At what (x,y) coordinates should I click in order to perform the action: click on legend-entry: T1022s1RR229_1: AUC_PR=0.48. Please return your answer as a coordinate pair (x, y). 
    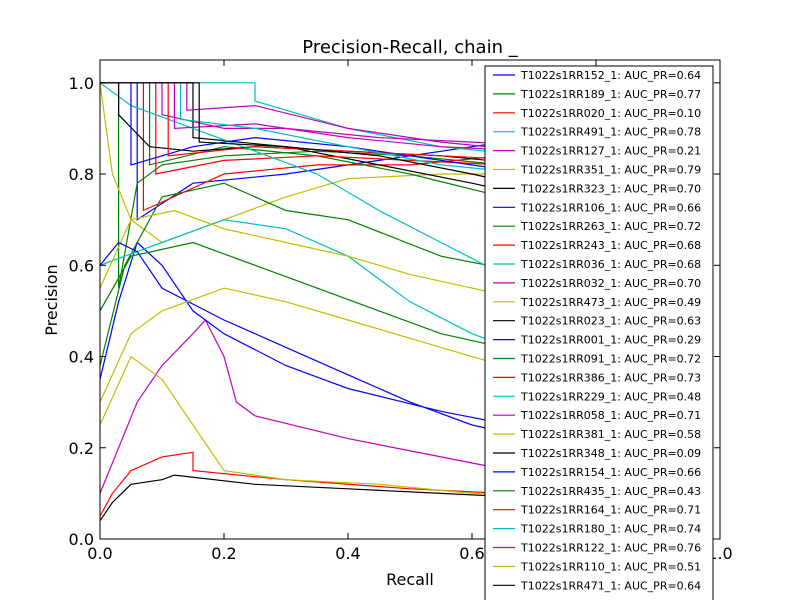
    Looking at the image, I should click on (610, 396).